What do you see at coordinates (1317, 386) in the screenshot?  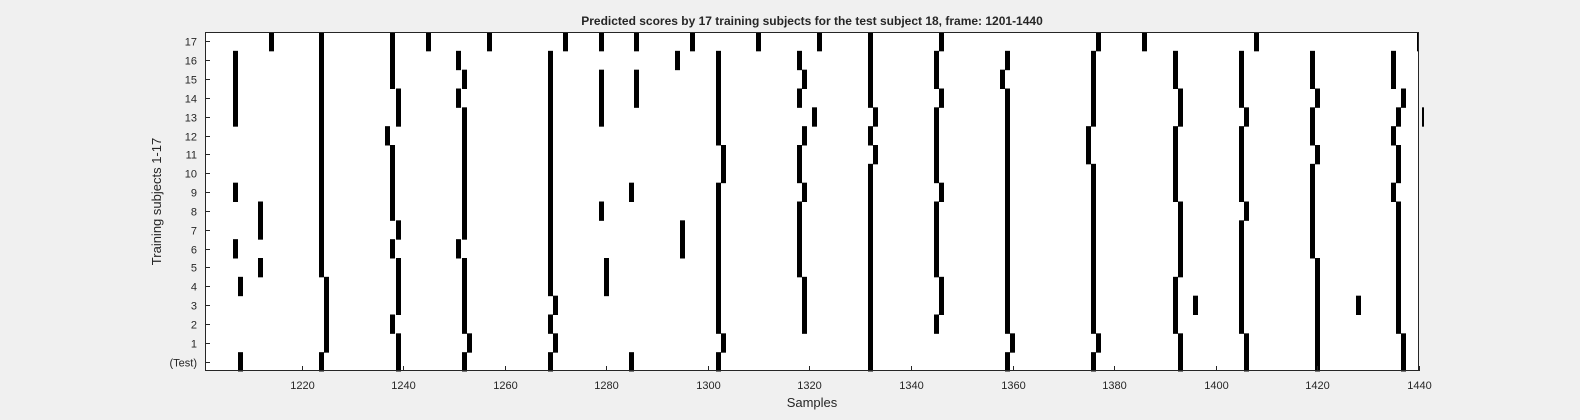 I see `x-tick-label: 1420` at bounding box center [1317, 386].